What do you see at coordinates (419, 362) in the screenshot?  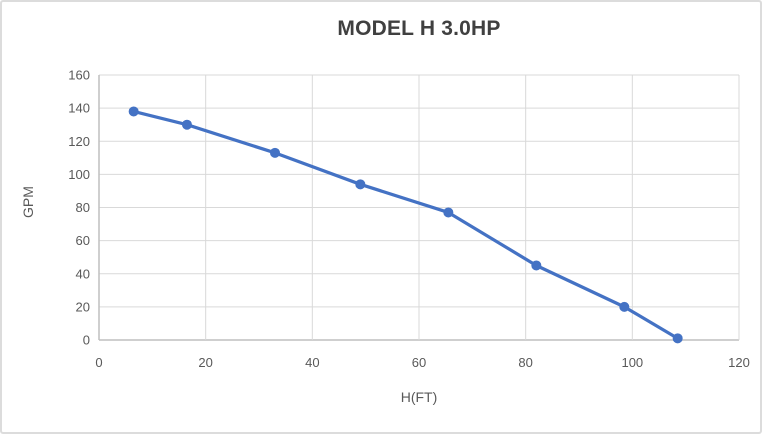 I see `x-tick-label: 60` at bounding box center [419, 362].